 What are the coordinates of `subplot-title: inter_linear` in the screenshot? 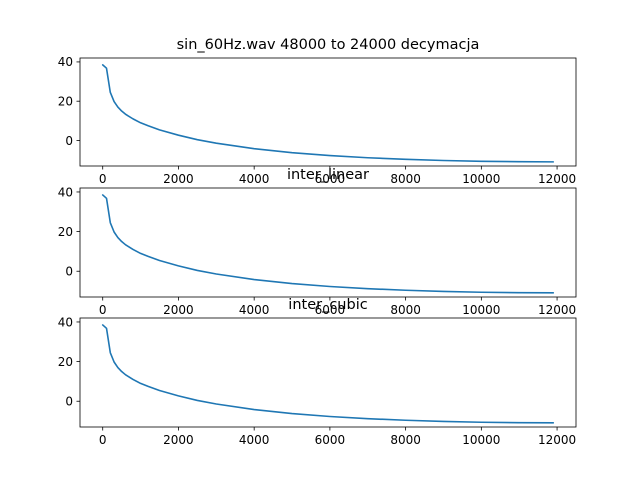 It's located at (328, 175).